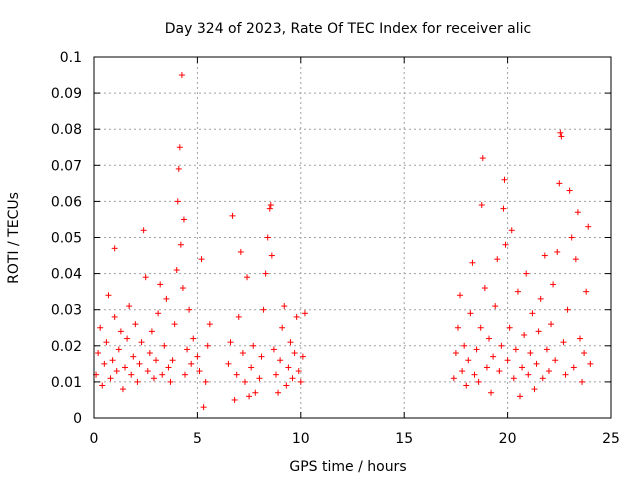  I want to click on y-tick-label: 0.02, so click(66, 347).